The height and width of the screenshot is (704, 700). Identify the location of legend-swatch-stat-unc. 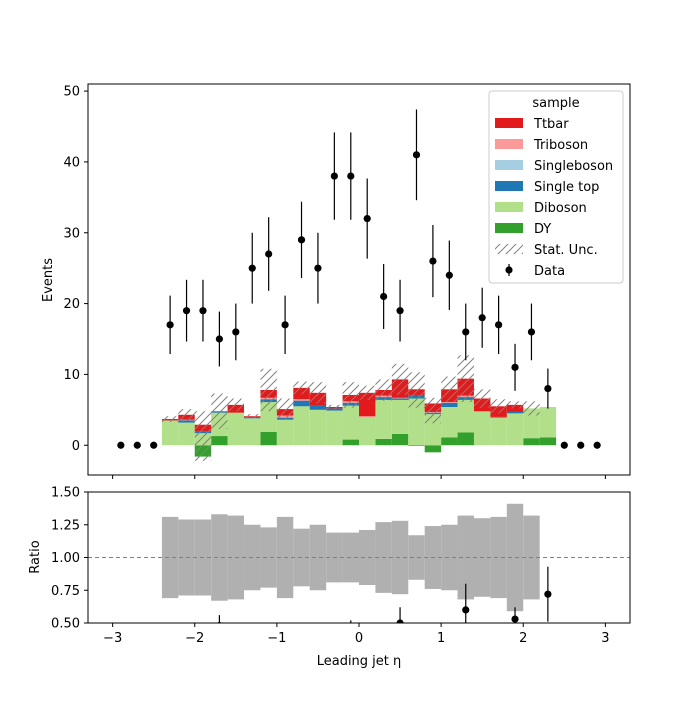
(509, 249).